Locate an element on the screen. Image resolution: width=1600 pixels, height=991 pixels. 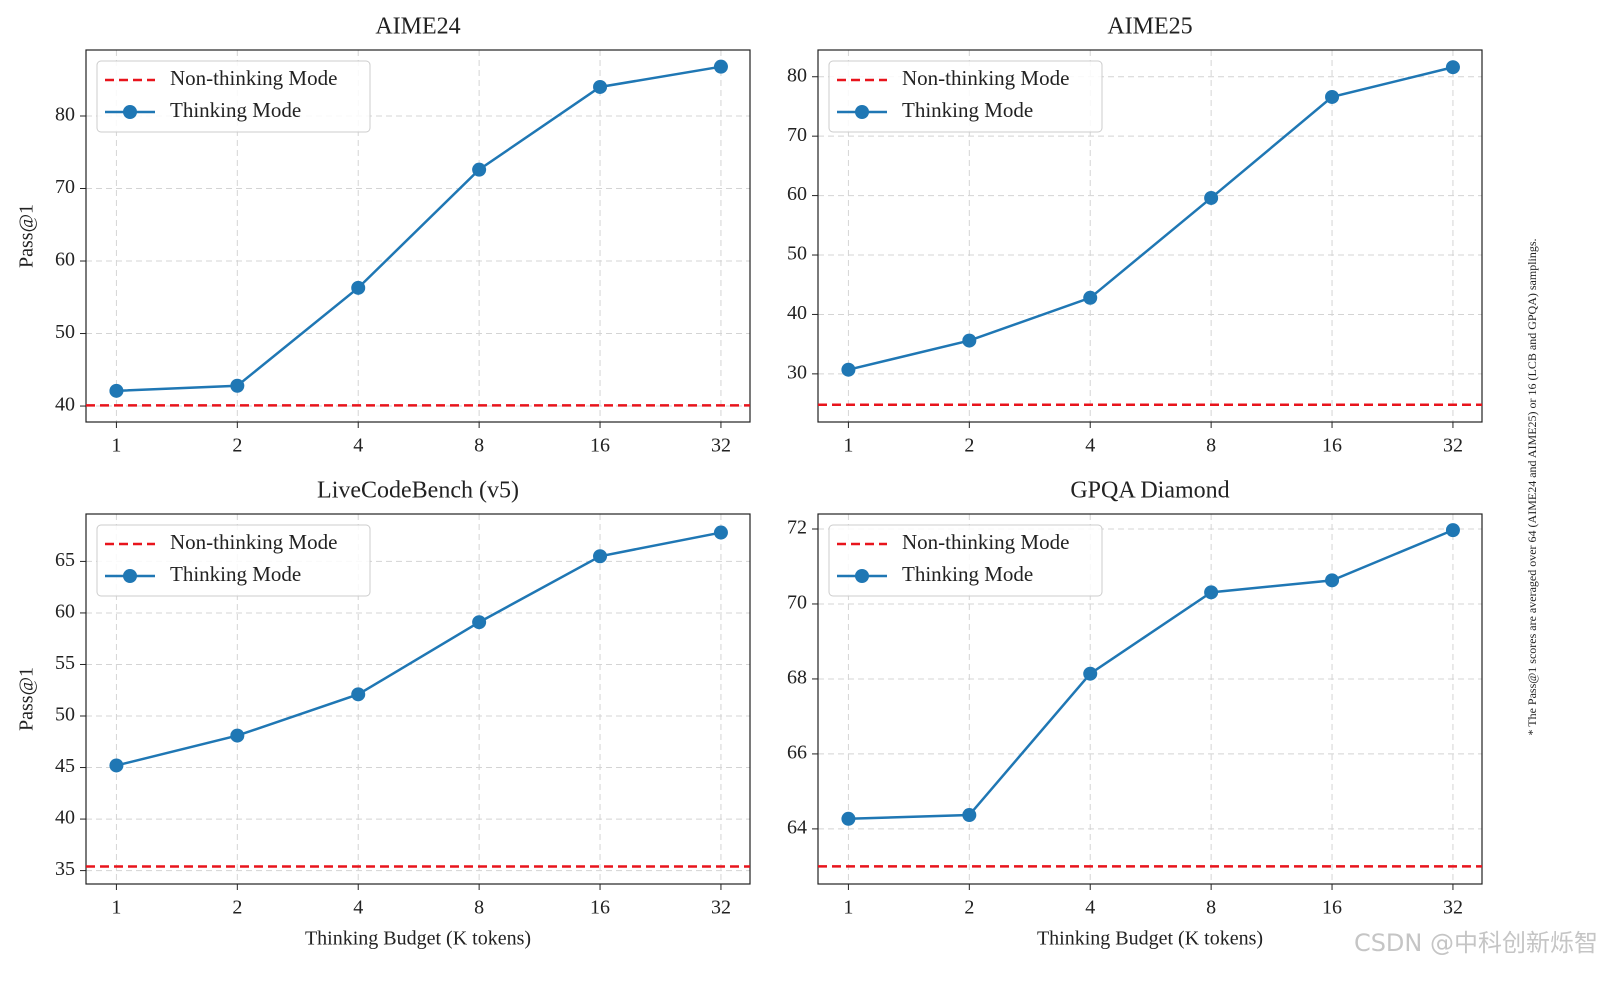
chart-title: LiveCodeBench (v5) is located at coordinates (418, 491).